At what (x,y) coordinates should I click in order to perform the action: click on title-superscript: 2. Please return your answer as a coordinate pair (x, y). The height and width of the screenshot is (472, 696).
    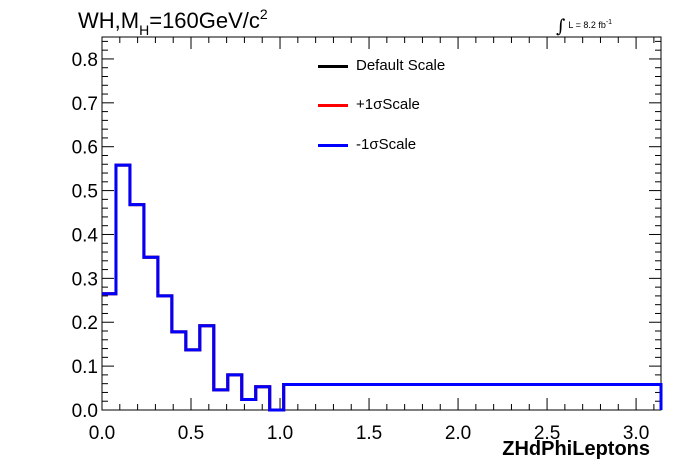
    Looking at the image, I should click on (263, 14).